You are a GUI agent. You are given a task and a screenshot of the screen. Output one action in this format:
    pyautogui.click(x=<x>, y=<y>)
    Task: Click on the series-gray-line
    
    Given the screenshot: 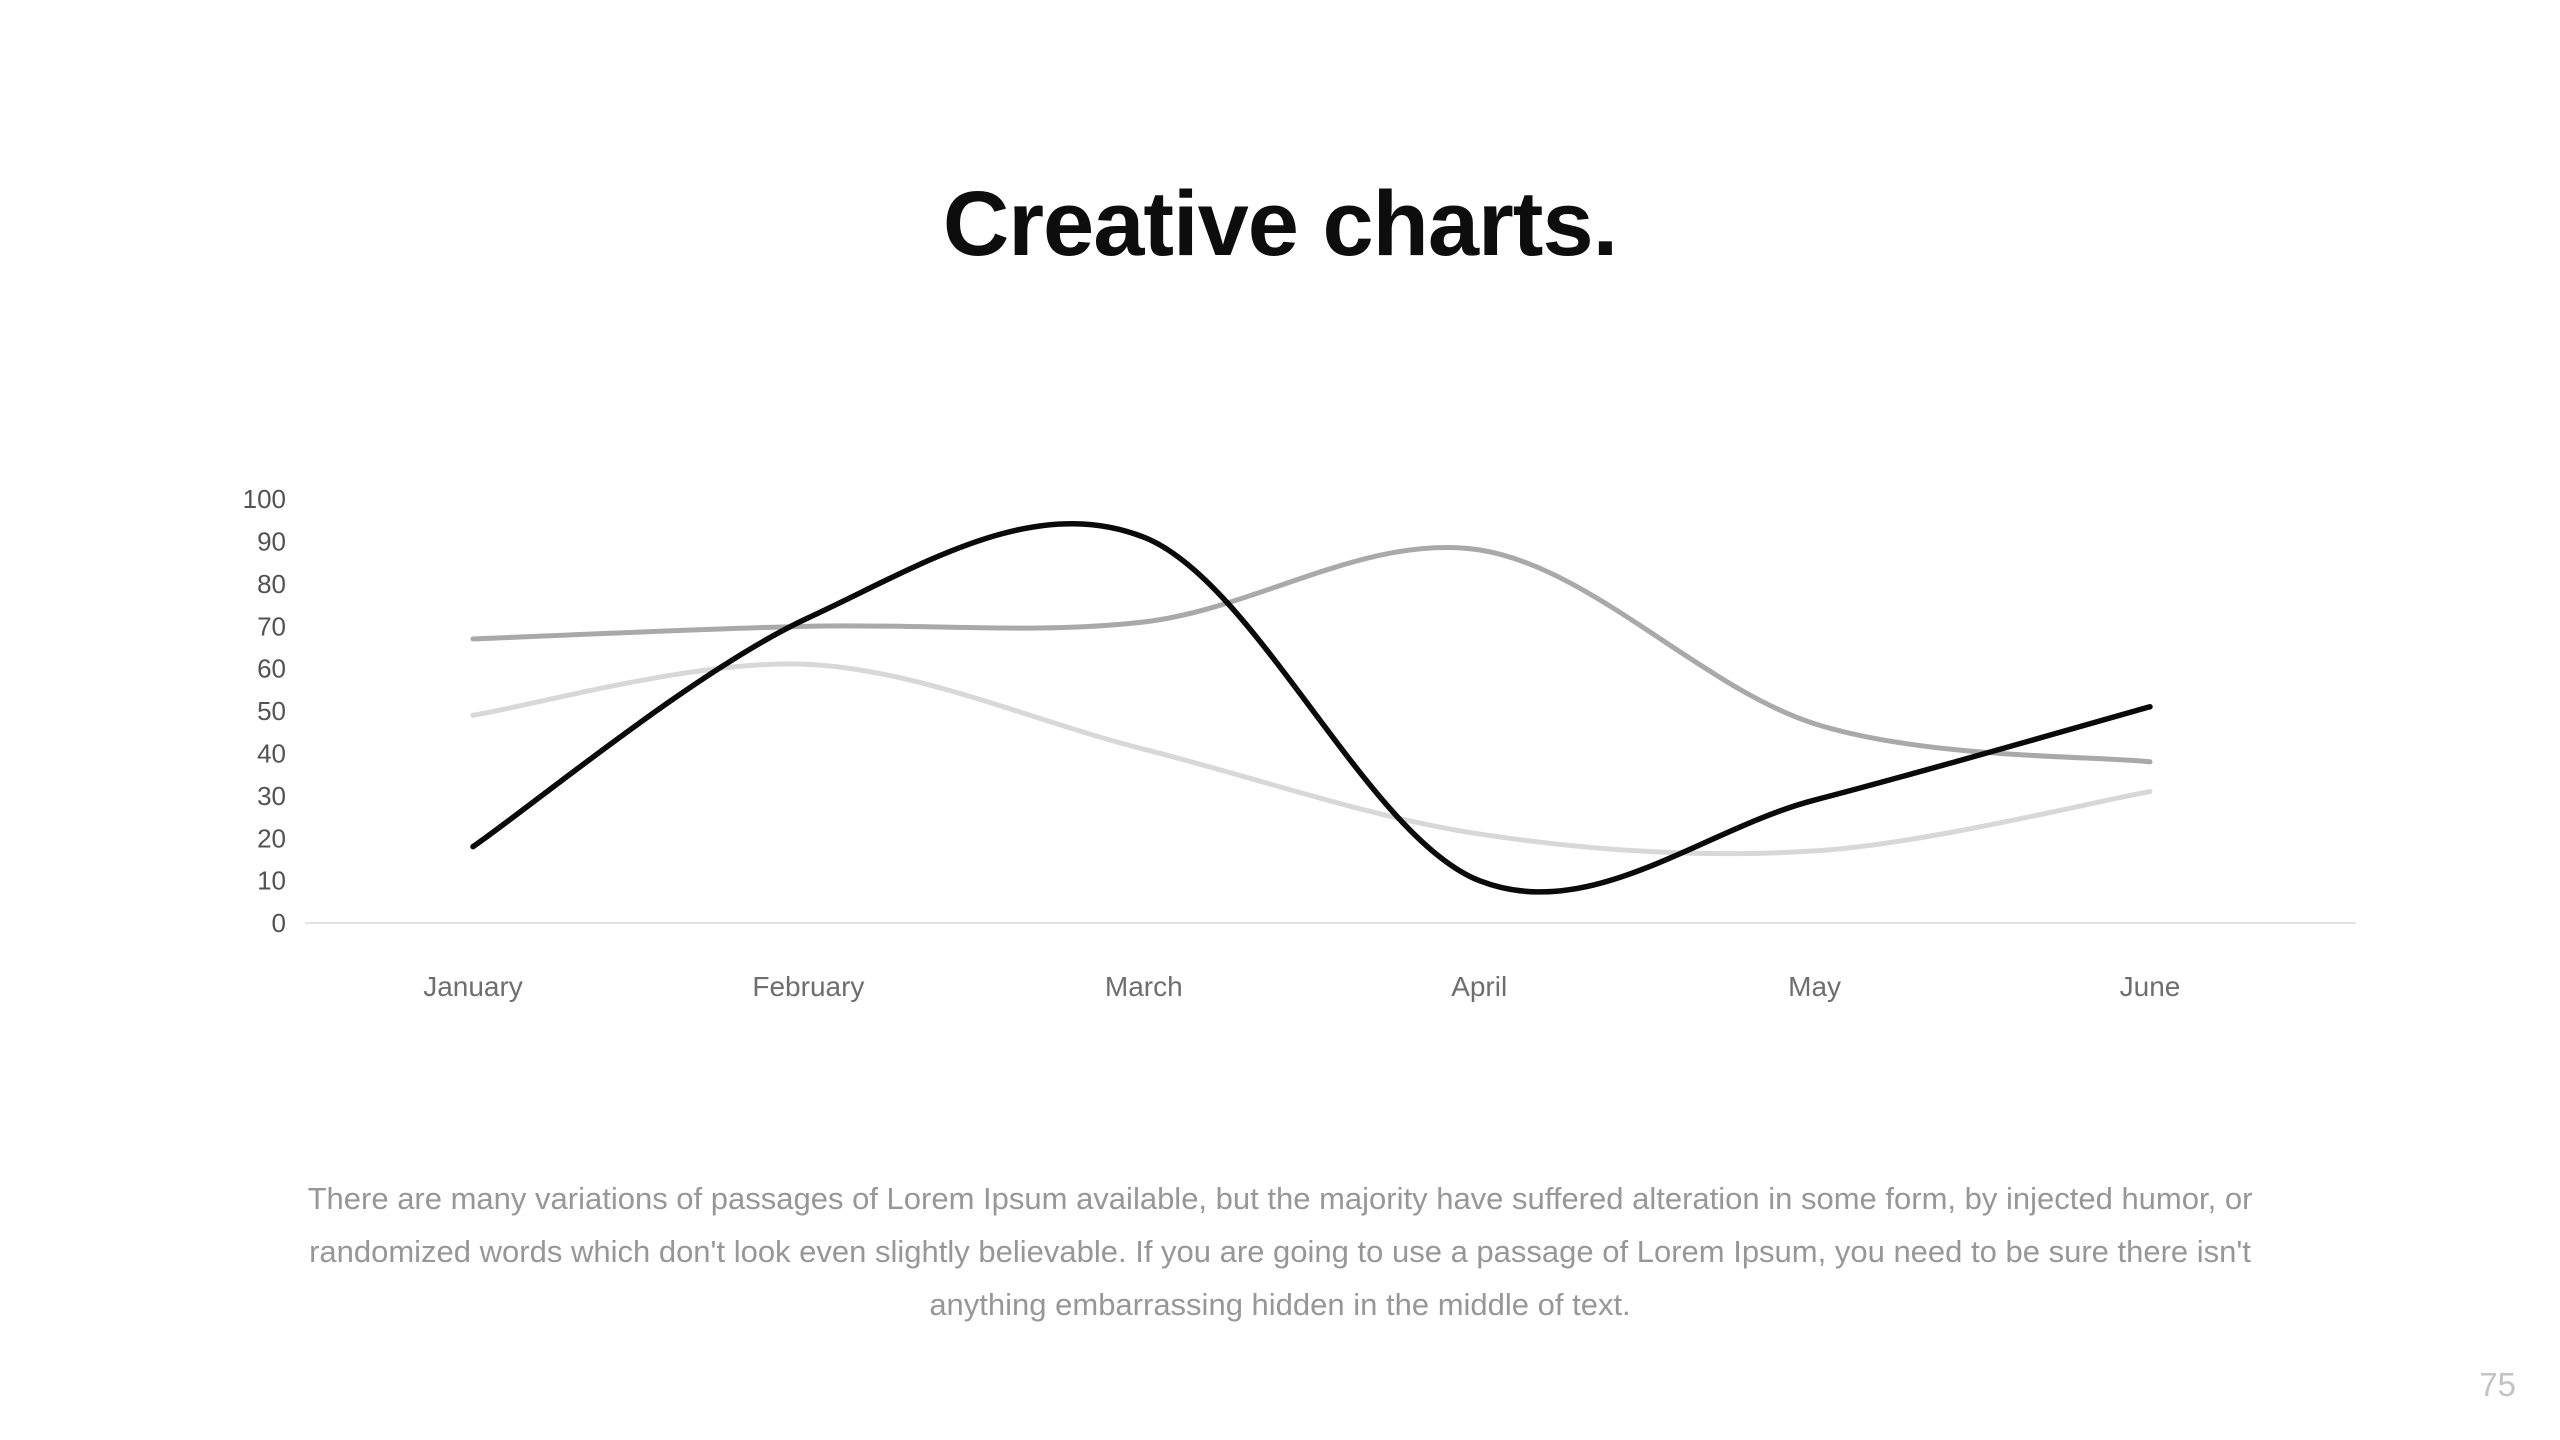 What is the action you would take?
    pyautogui.click(x=1311, y=654)
    